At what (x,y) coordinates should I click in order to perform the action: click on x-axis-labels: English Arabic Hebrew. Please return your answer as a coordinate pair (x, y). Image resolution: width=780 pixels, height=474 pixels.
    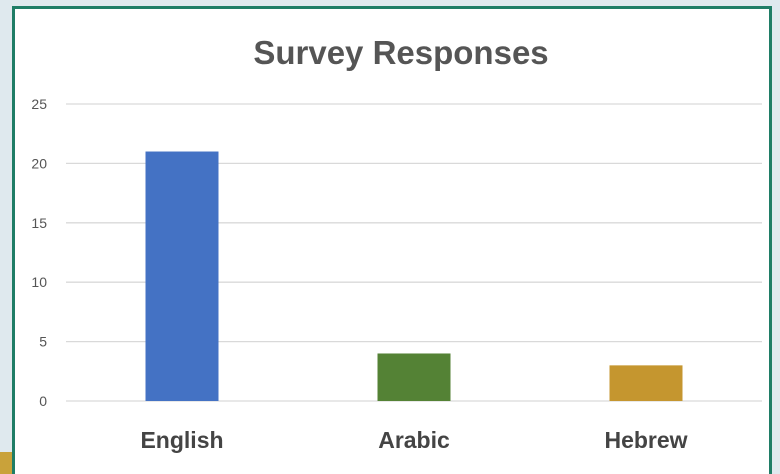
    Looking at the image, I should click on (413, 440).